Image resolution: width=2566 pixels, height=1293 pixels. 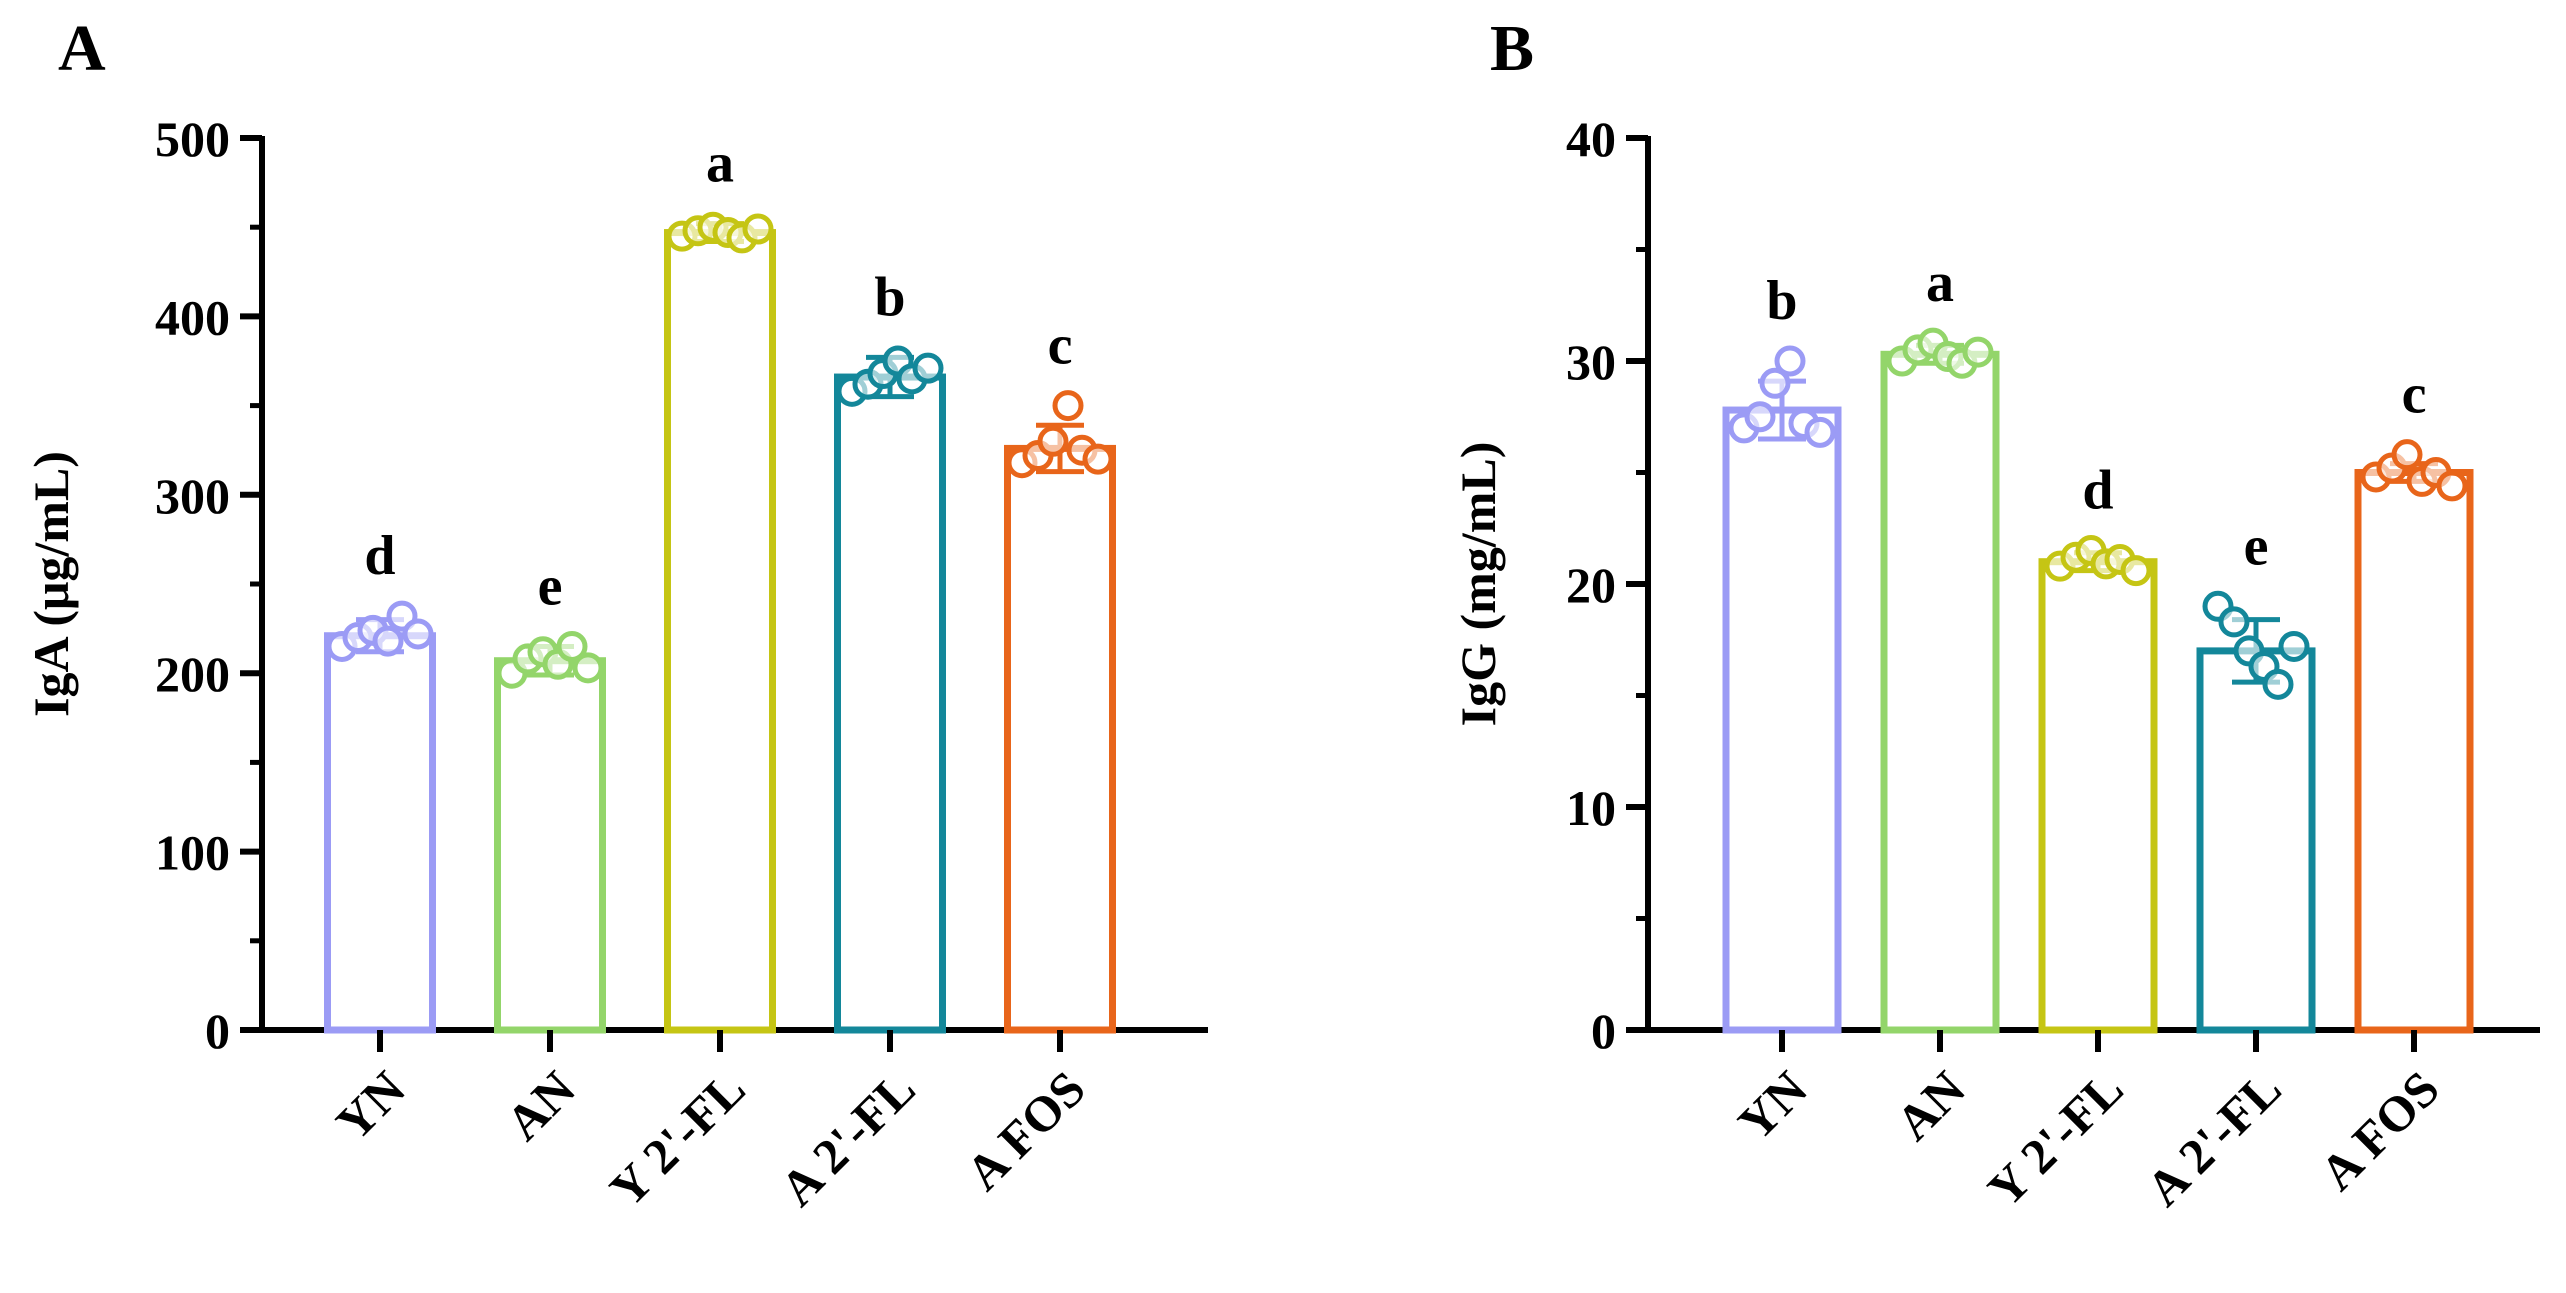 I want to click on panel-label: B, so click(x=1512, y=48).